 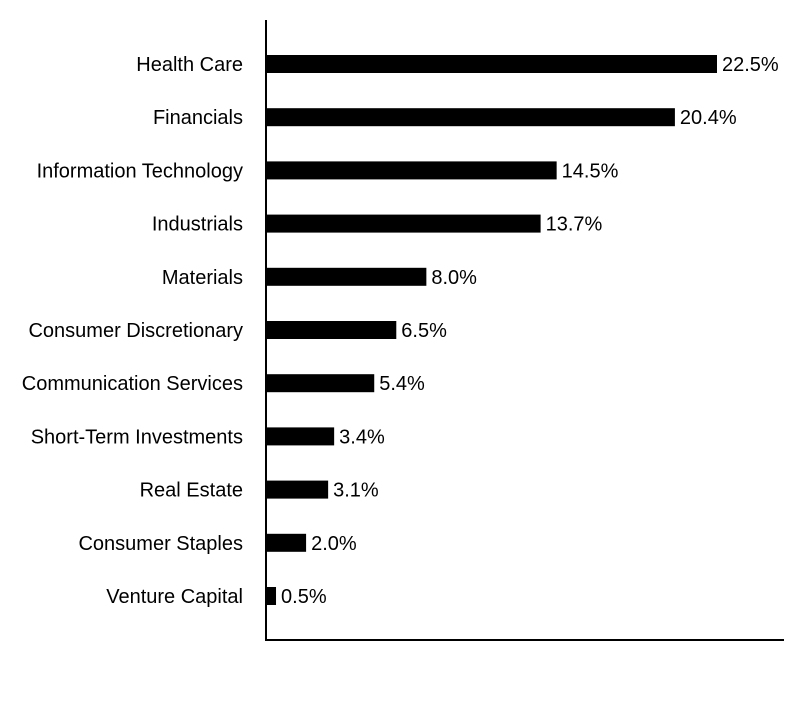 I want to click on bar-short-term-investments, so click(x=300, y=436).